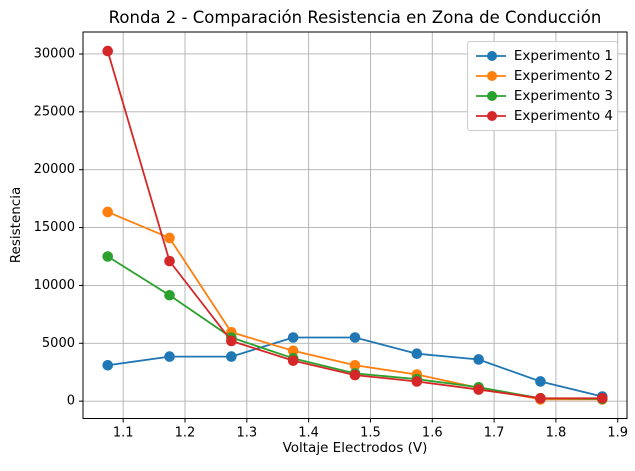 The height and width of the screenshot is (471, 635). I want to click on x-axis-label: Voltaje Electrodos (V), so click(355, 448).